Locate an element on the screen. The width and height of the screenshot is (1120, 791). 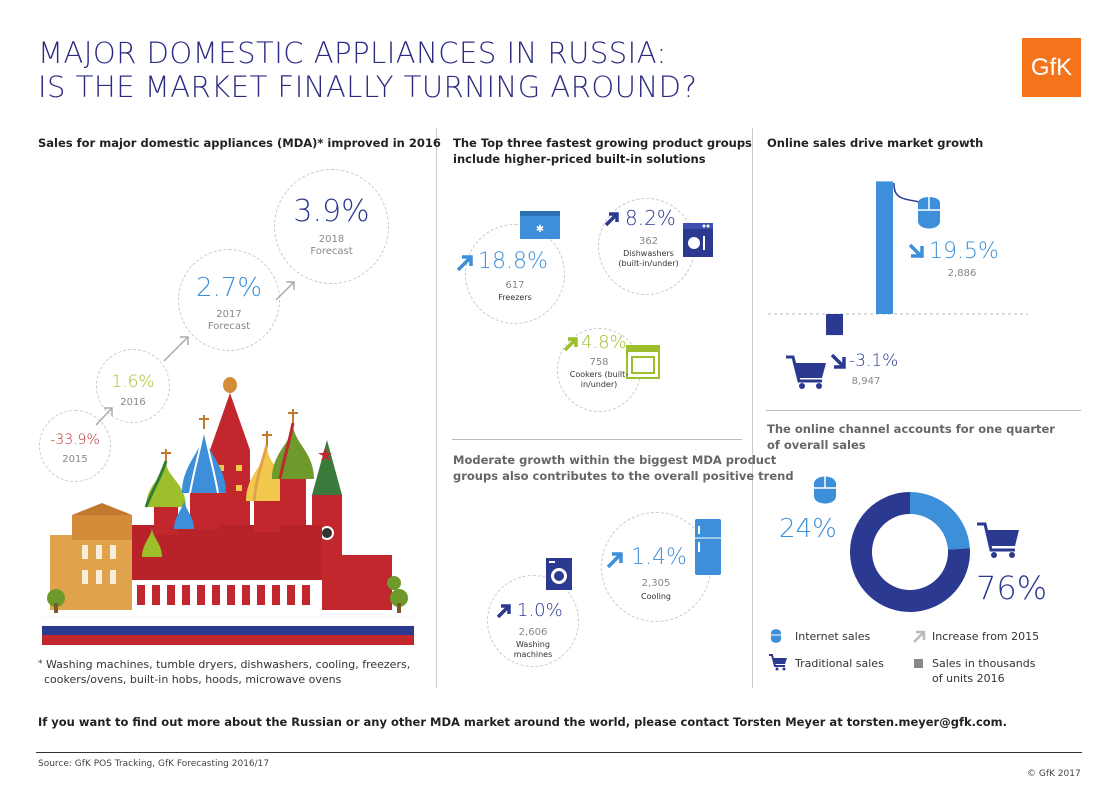
divider-mid is located at coordinates (597, 439).